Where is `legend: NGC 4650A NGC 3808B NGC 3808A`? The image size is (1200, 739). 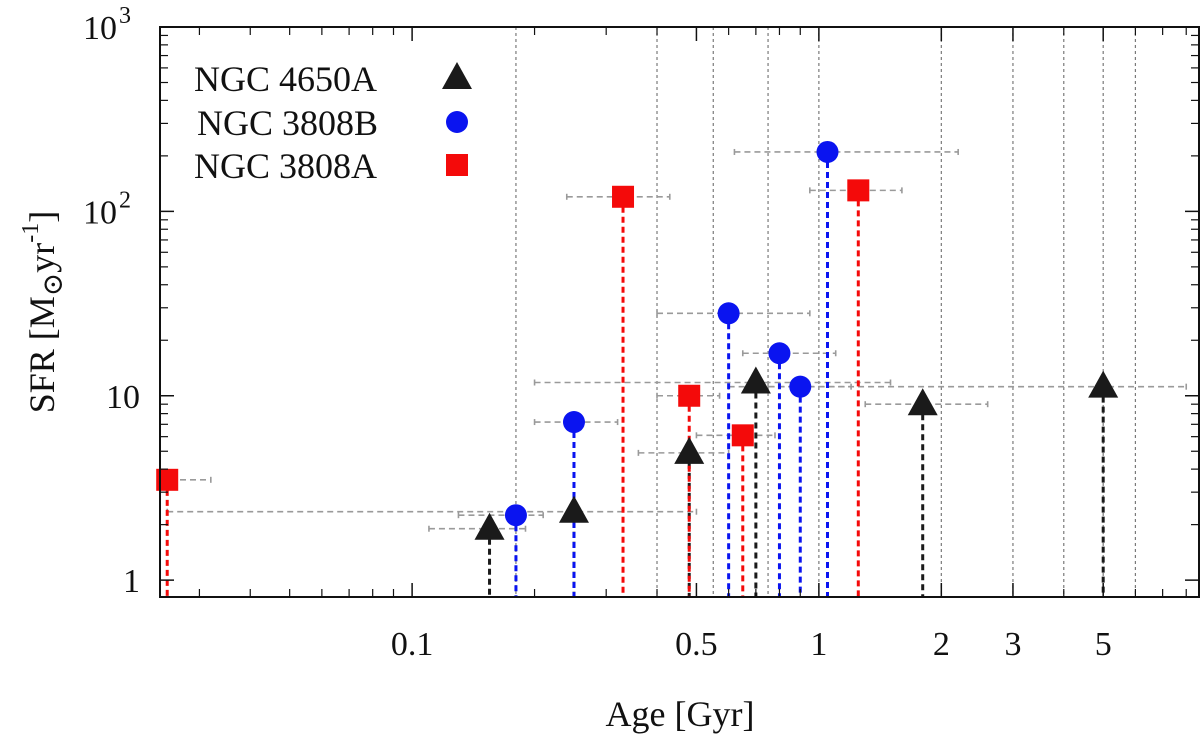
legend: NGC 4650A NGC 3808B NGC 3808A is located at coordinates (333, 122).